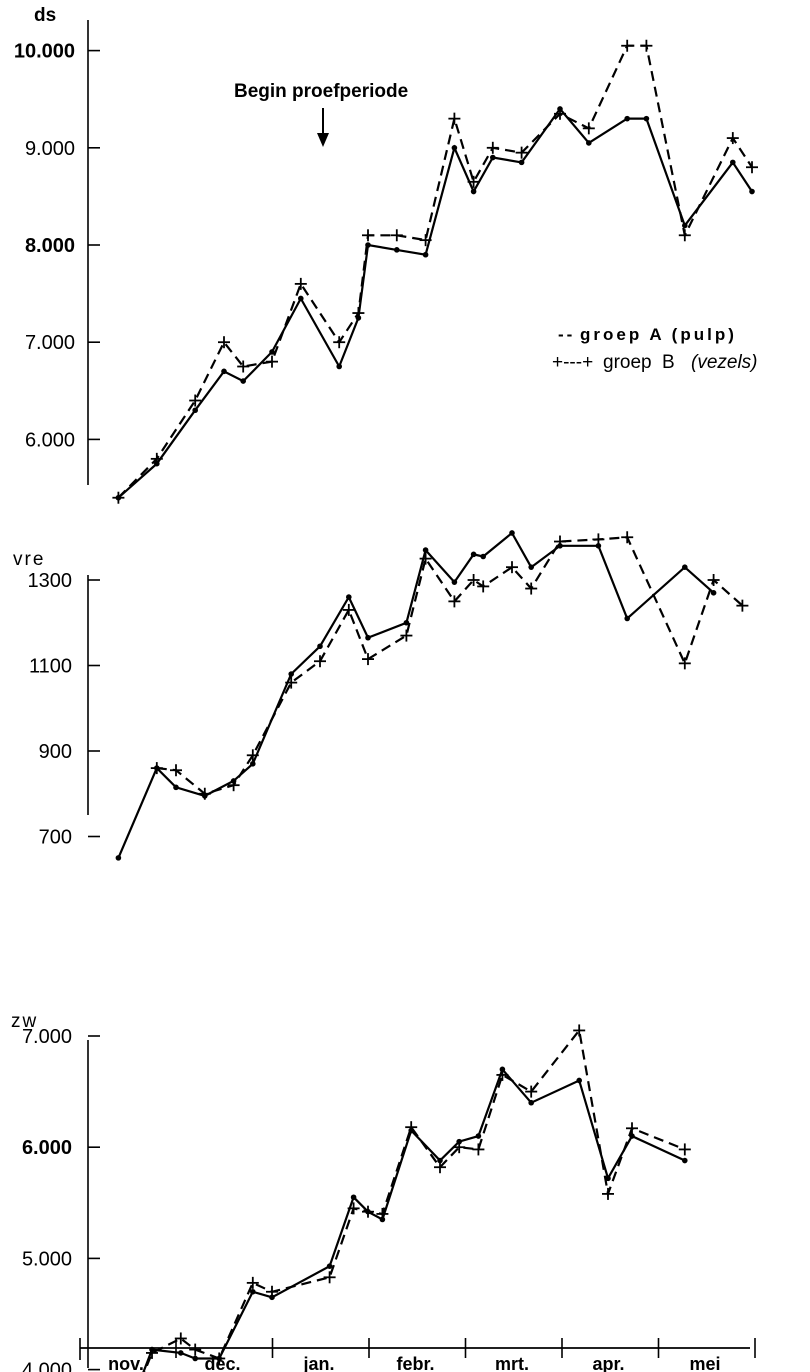  What do you see at coordinates (29, 559) in the screenshot?
I see `vre-axis-title: vre` at bounding box center [29, 559].